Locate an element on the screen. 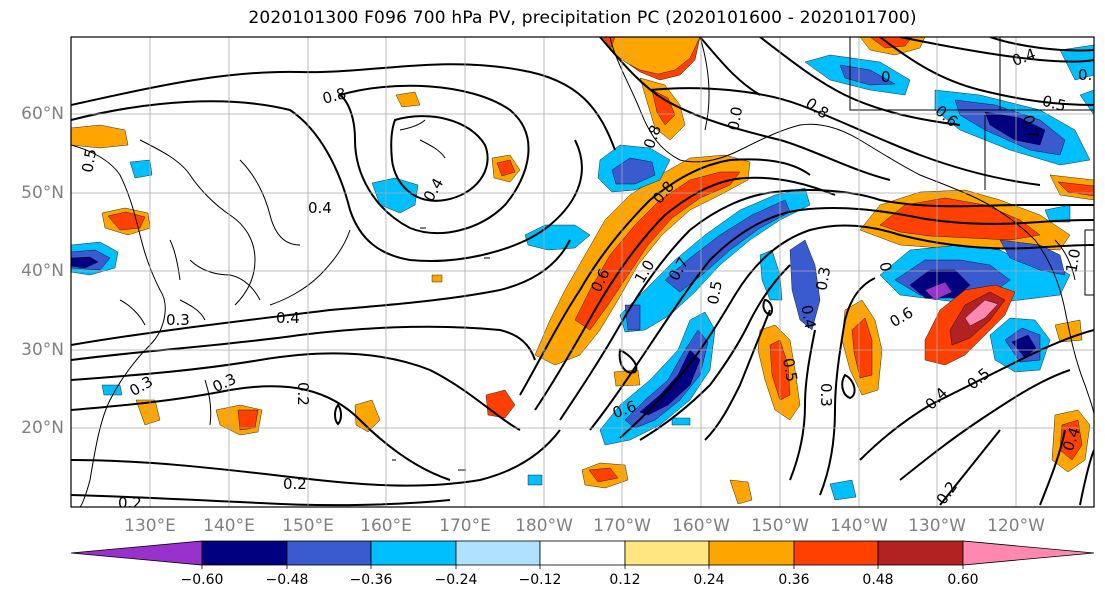 This screenshot has height=601, width=1105. lon-label: 130°E is located at coordinates (150, 526).